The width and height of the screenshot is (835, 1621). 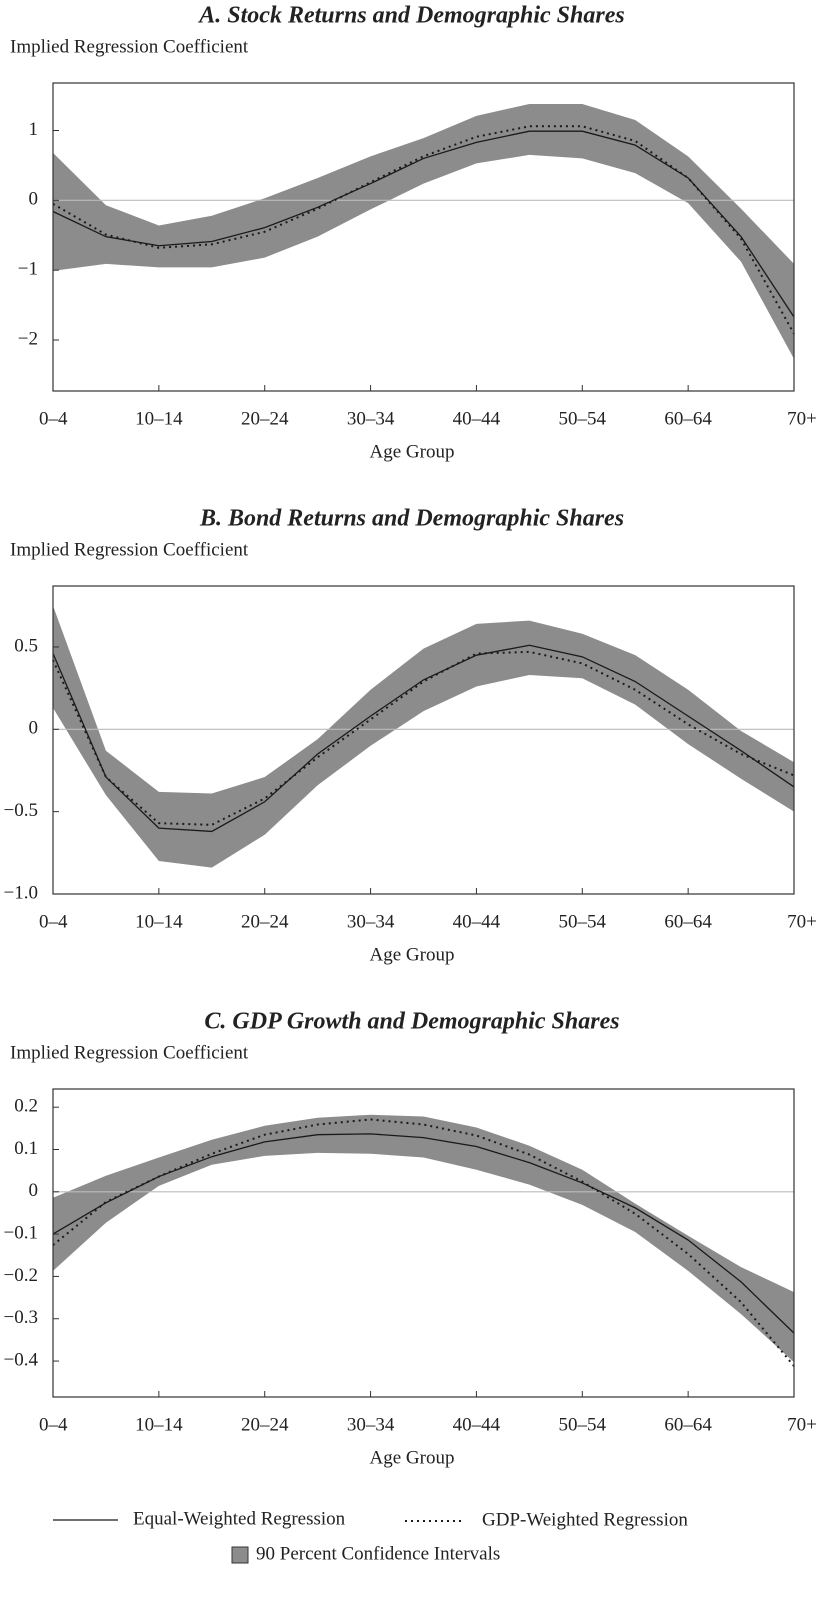 I want to click on y-tick-label: 0.5, so click(x=26, y=645).